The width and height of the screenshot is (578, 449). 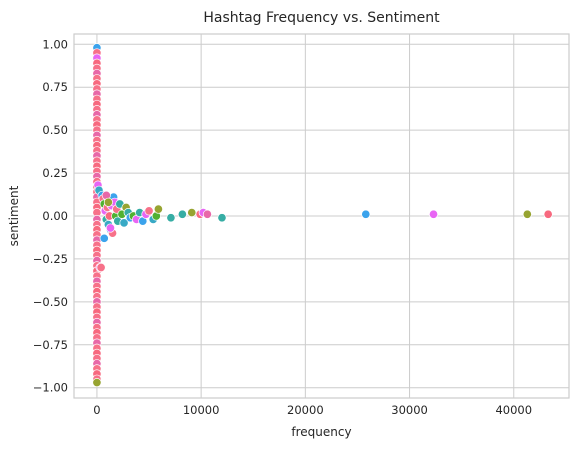 I want to click on x-tick-label: 30000, so click(x=409, y=410).